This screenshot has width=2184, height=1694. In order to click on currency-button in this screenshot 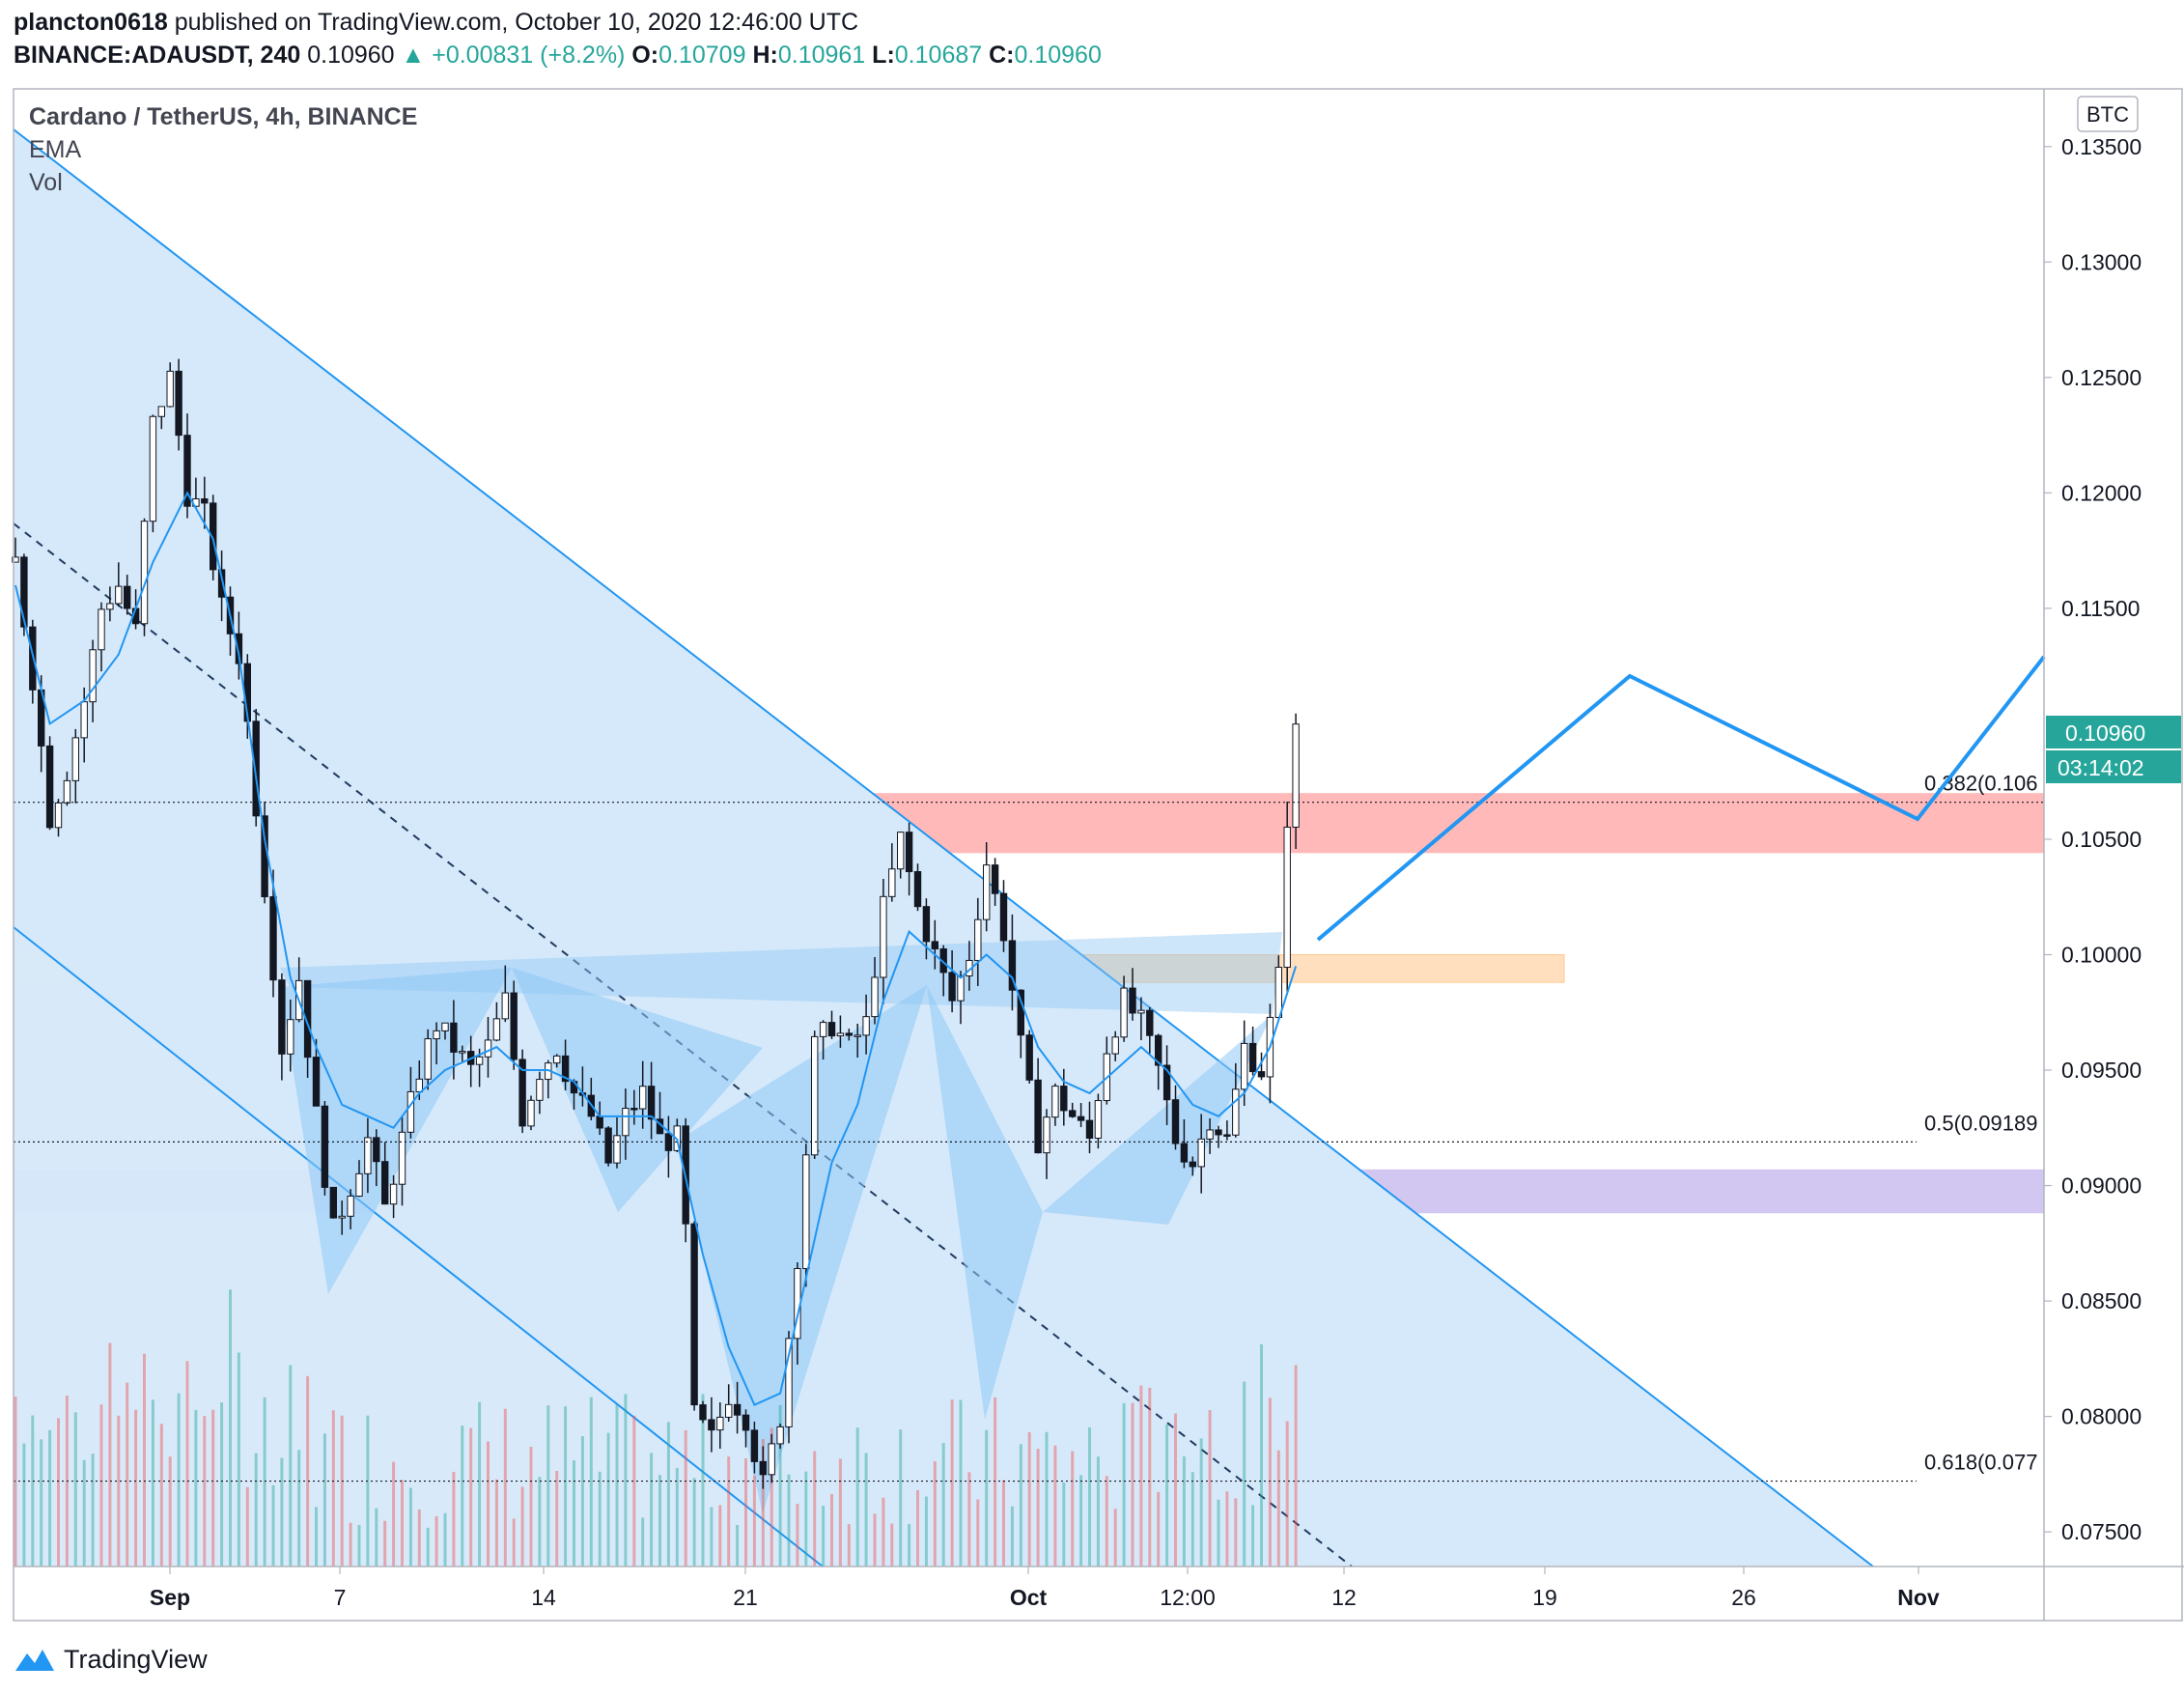, I will do `click(2108, 114)`.